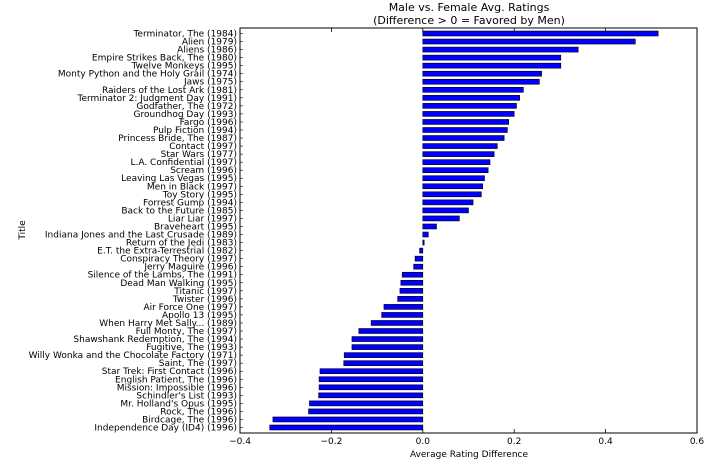  What do you see at coordinates (190, 268) in the screenshot?
I see `y-tick-label: Jerry Maguire (1996)` at bounding box center [190, 268].